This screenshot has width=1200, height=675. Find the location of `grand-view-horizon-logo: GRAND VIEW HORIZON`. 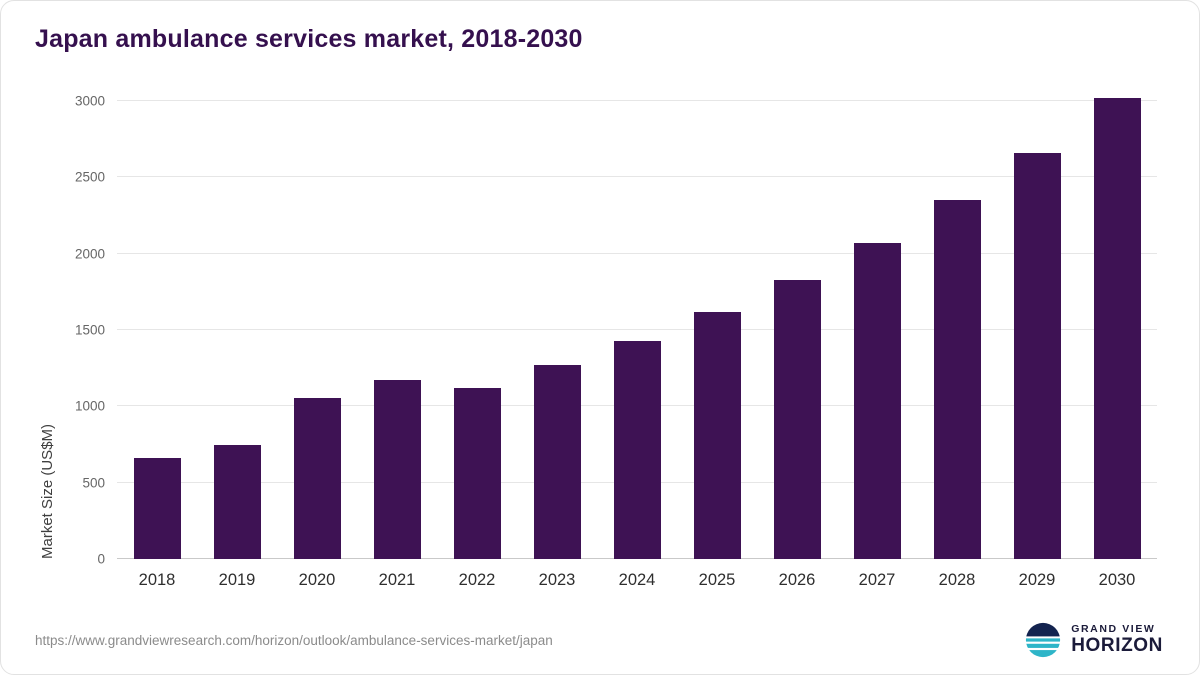

grand-view-horizon-logo: GRAND VIEW HORIZON is located at coordinates (1094, 640).